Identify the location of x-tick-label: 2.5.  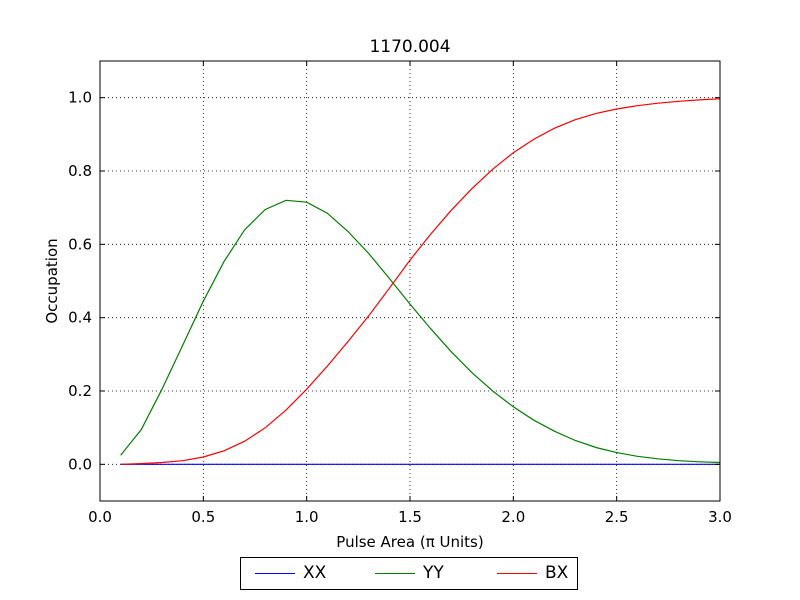
(617, 517).